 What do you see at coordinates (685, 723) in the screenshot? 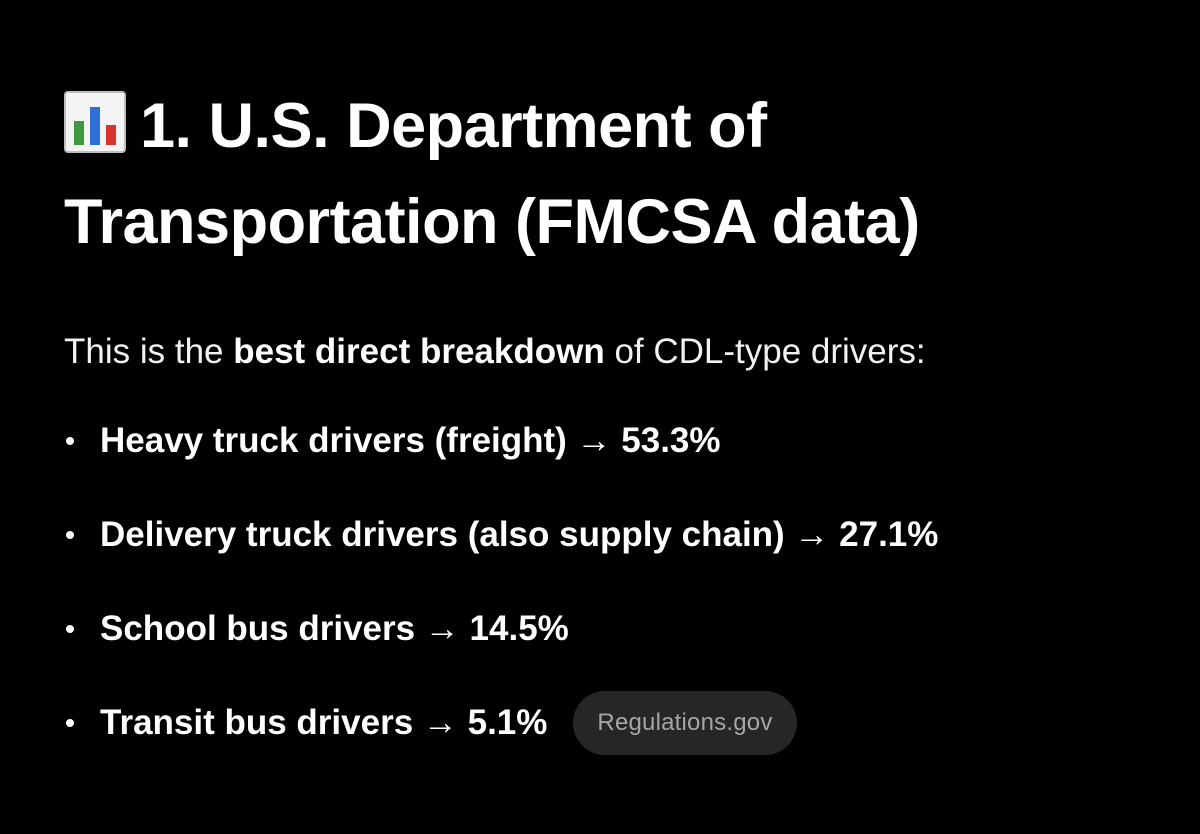
I see `source-chip: Regulations.gov` at bounding box center [685, 723].